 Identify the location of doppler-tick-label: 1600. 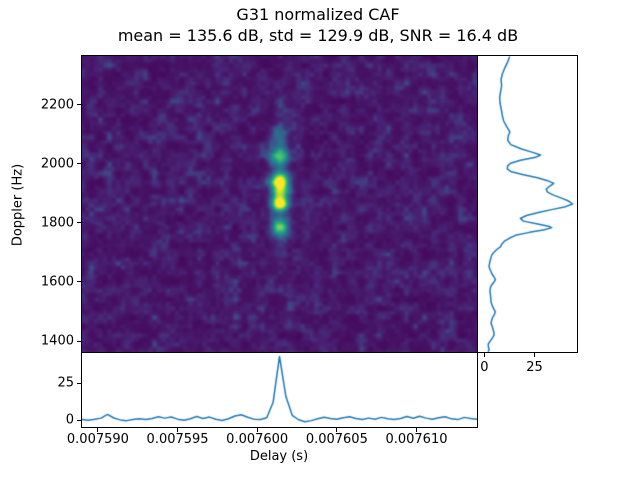
(57, 282).